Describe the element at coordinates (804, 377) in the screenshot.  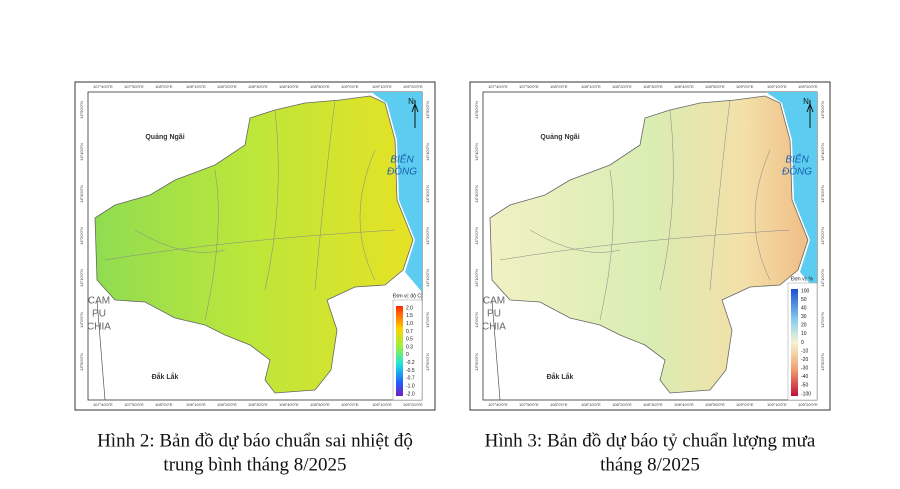
I see `legend-tick: -40` at that location.